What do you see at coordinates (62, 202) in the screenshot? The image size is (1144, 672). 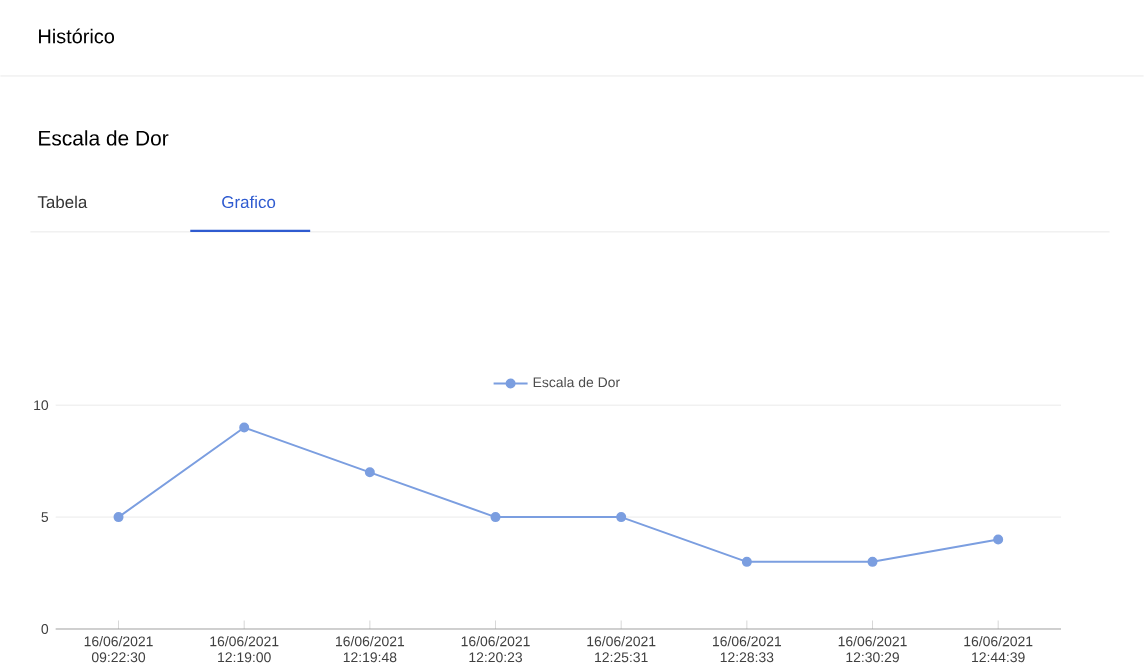 I see `text: Tabela` at bounding box center [62, 202].